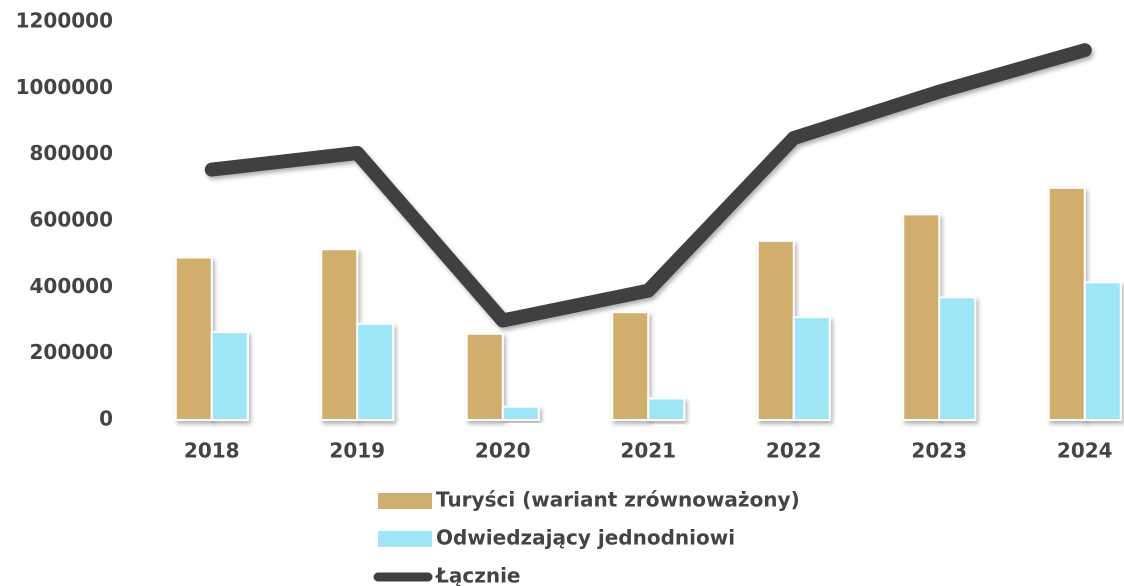 Image resolution: width=1124 pixels, height=586 pixels. Describe the element at coordinates (72, 286) in the screenshot. I see `y-tick-label: 400000` at that location.